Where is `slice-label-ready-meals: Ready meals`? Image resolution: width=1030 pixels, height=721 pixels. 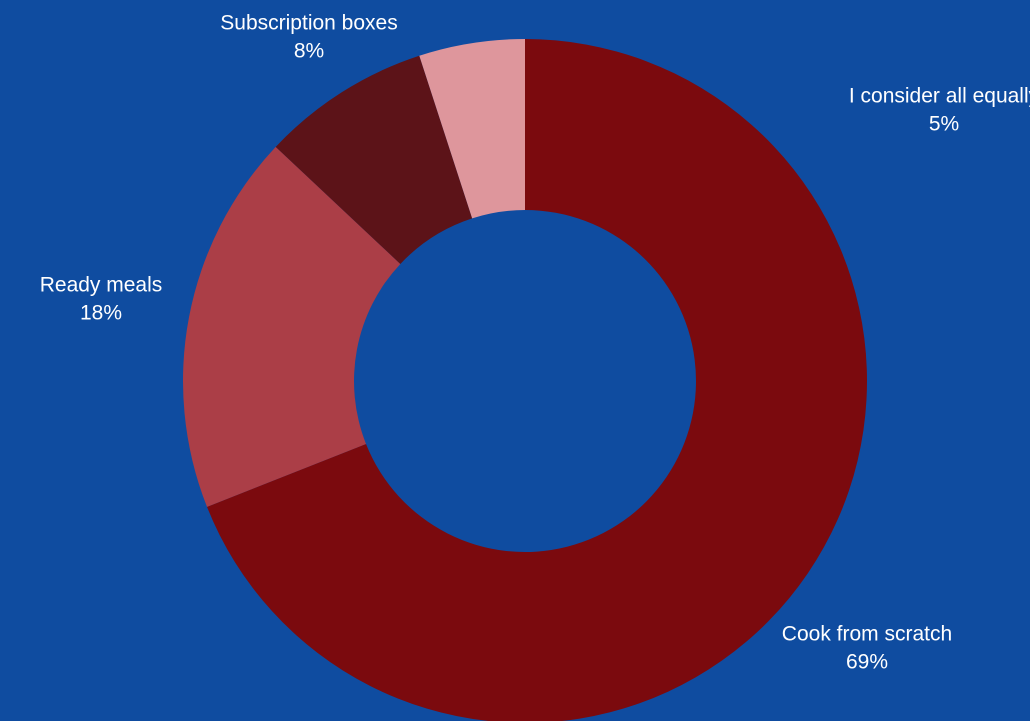 slice-label-ready-meals: Ready meals is located at coordinates (101, 285).